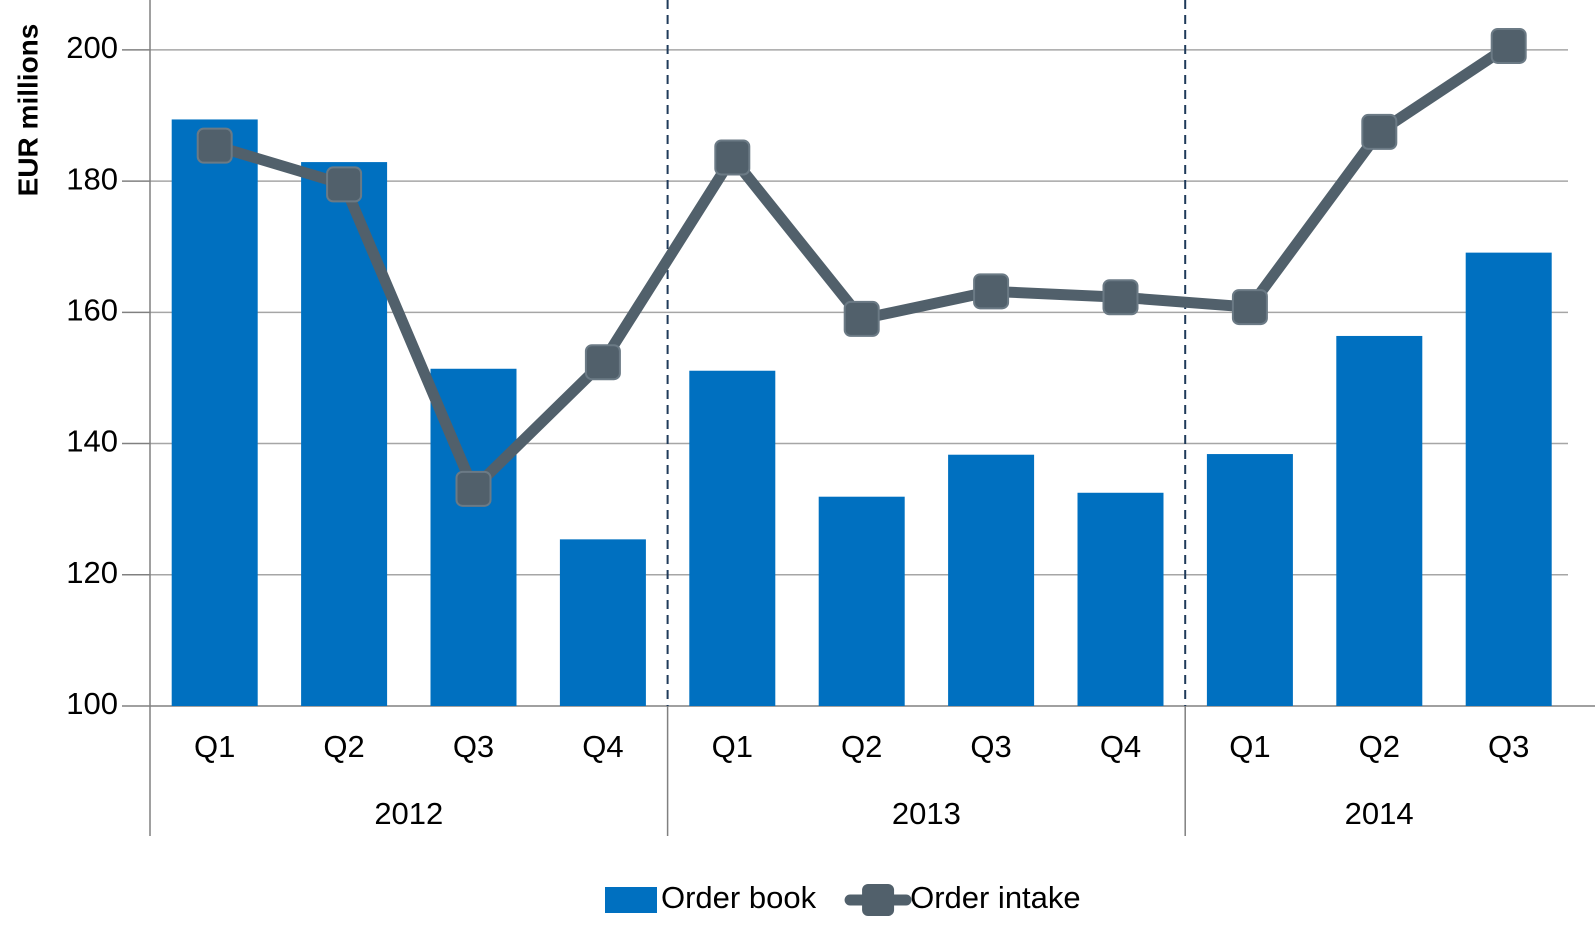 This screenshot has width=1595, height=933. Describe the element at coordinates (995, 897) in the screenshot. I see `legend-label: Order intake` at that location.